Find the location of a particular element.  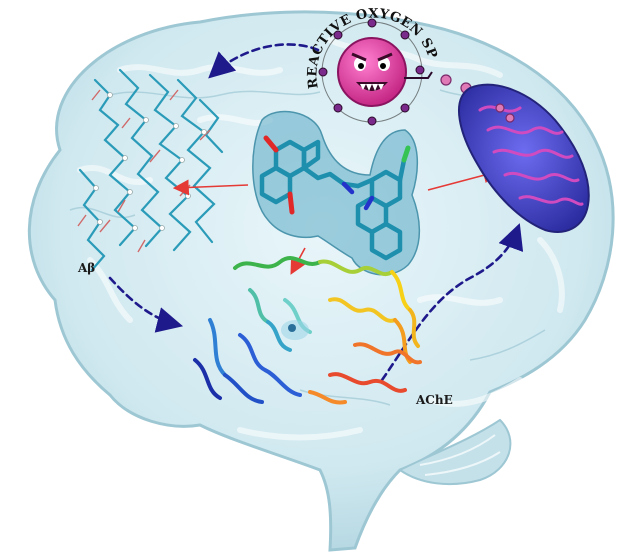

dashed-arrow-ros-to-abeta is located at coordinates (264, 61).